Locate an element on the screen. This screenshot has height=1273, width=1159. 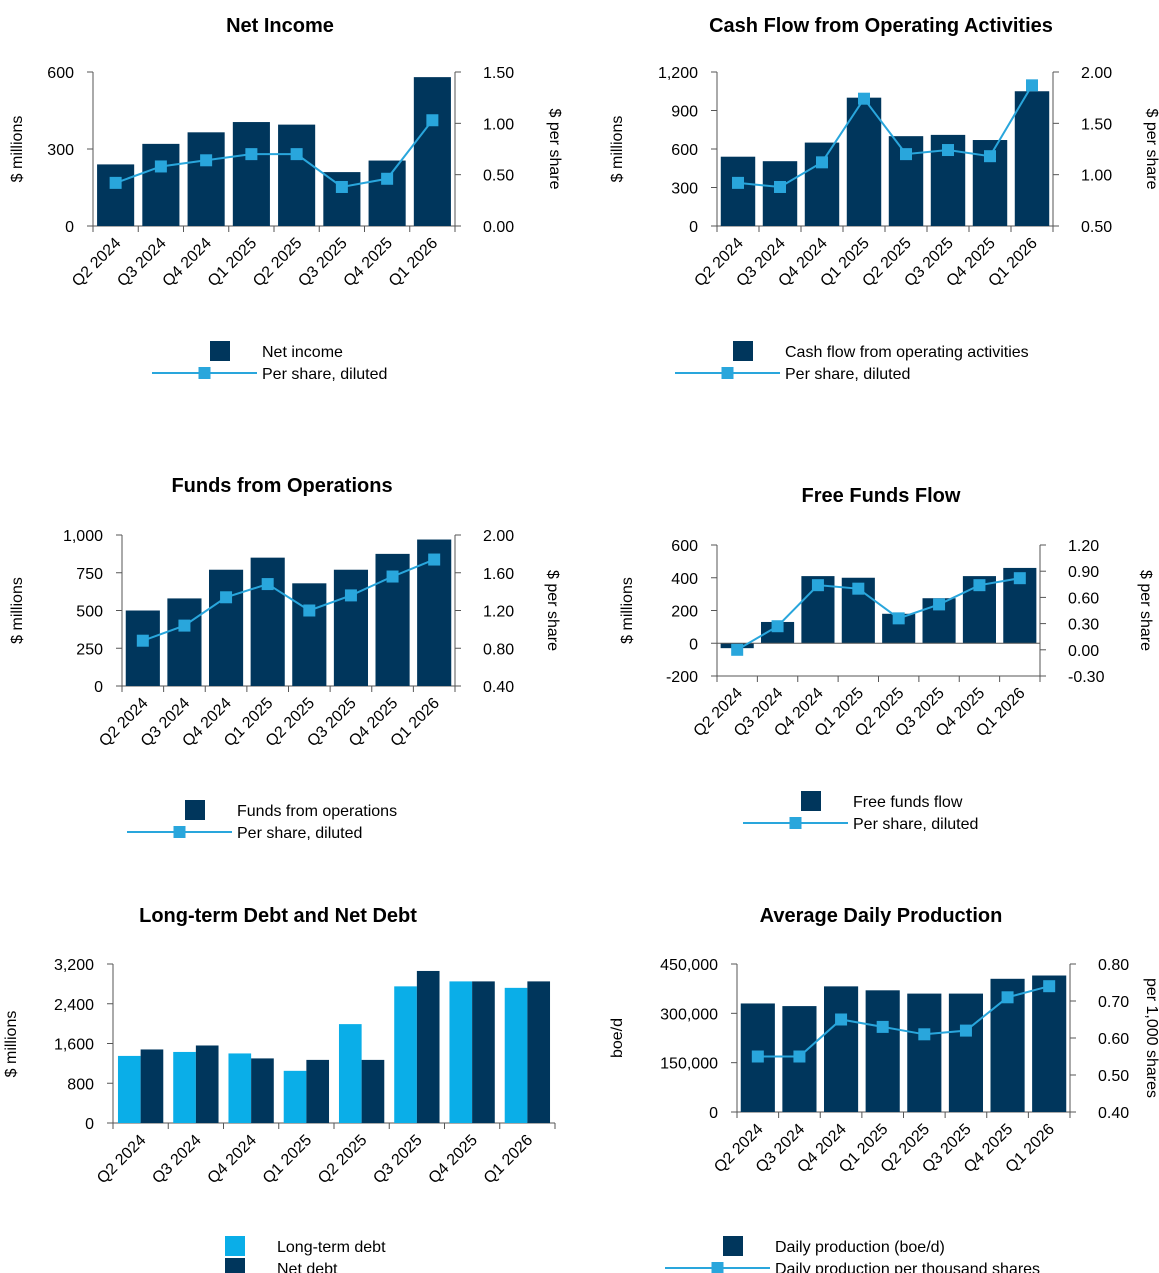
legend-label: Long-term debt is located at coordinates (331, 1247).